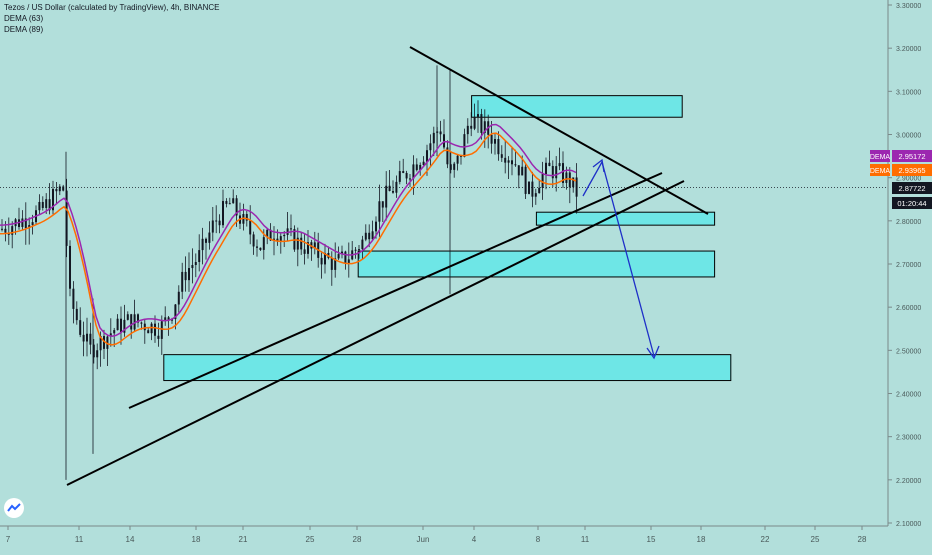  Describe the element at coordinates (196, 539) in the screenshot. I see `time-tick-label: 18` at that location.